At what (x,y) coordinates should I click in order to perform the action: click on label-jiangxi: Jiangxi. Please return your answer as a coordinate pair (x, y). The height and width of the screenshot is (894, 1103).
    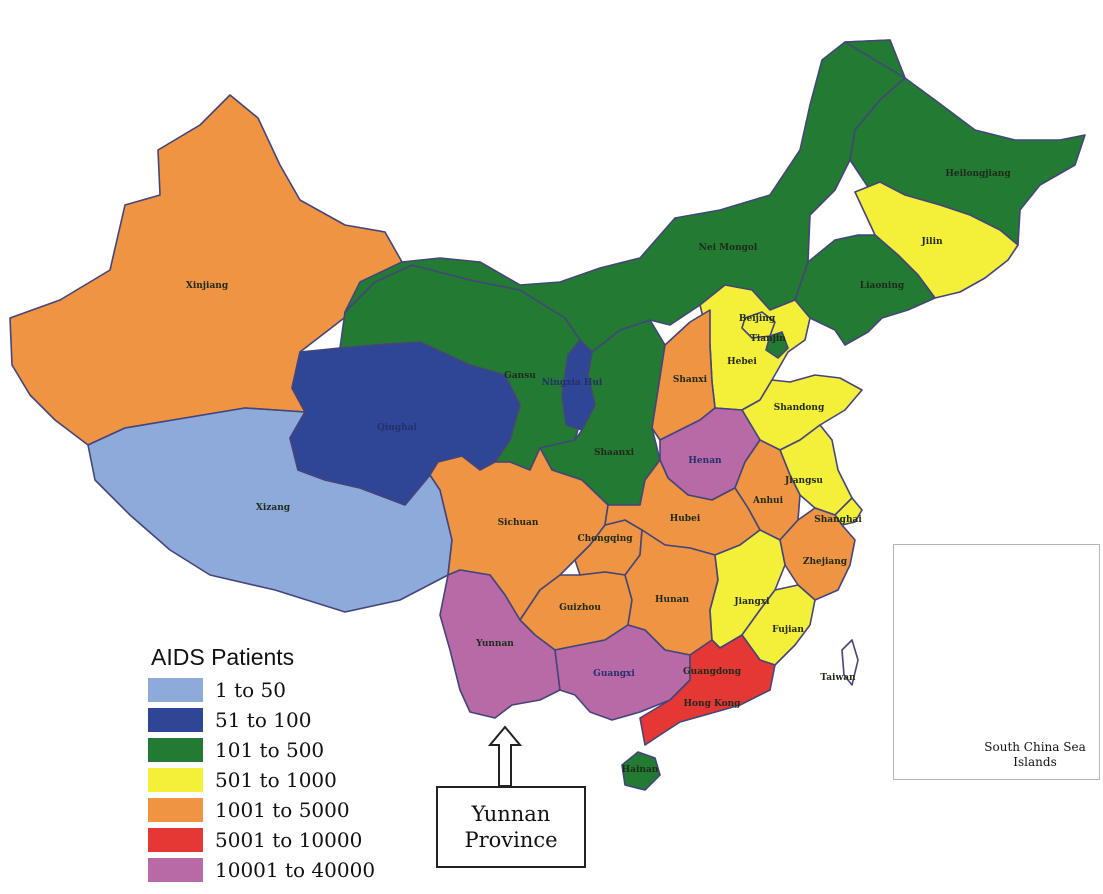
    Looking at the image, I should click on (751, 602).